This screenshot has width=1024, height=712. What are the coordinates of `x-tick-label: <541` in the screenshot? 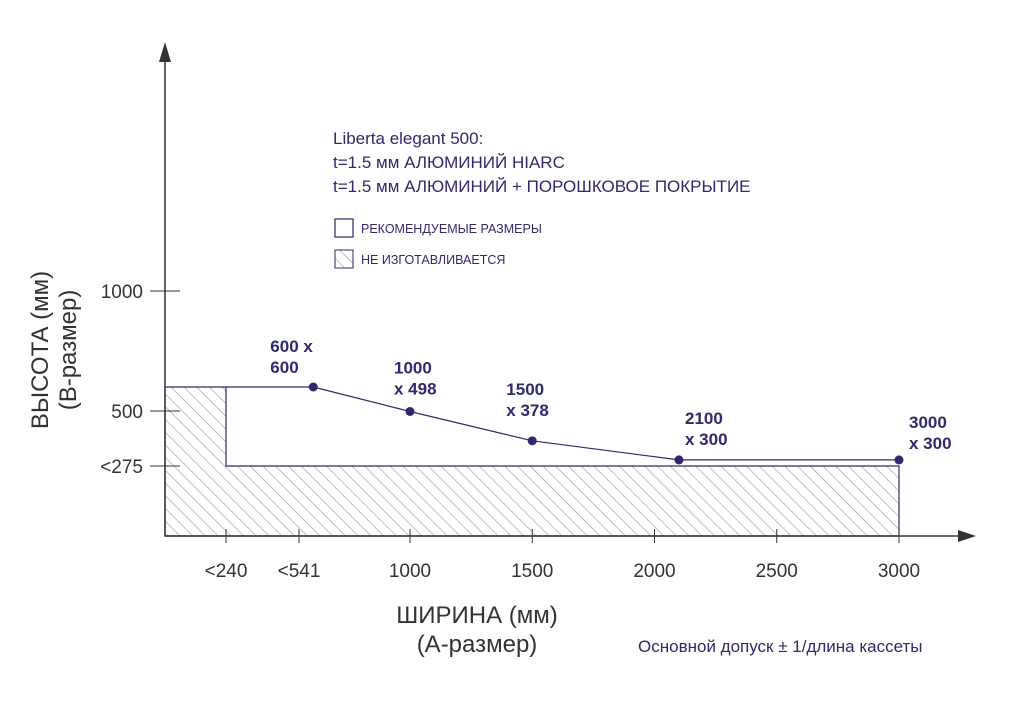 It's located at (299, 571).